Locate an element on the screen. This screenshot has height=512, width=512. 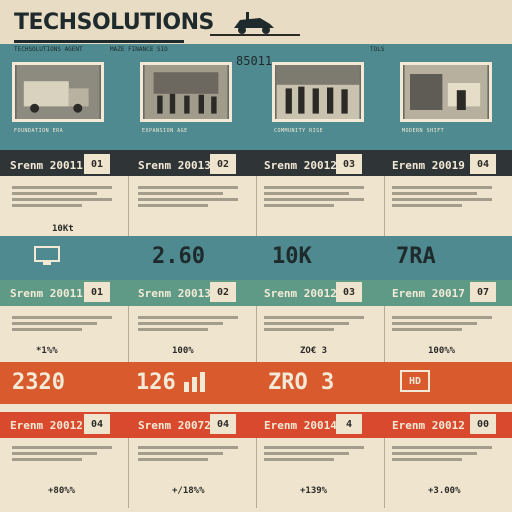
number-box-3-2: 04 is located at coordinates (223, 424).